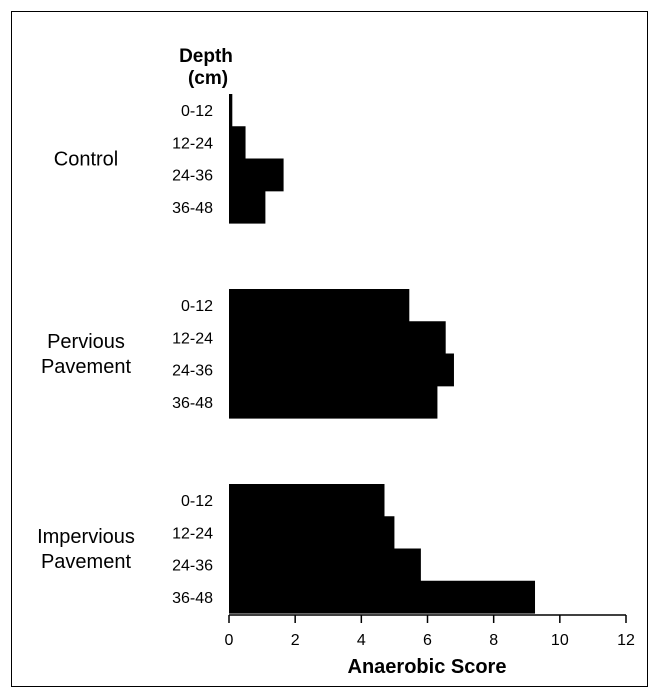 The width and height of the screenshot is (661, 699). I want to click on depth-header-line1: Depth, so click(206, 56).